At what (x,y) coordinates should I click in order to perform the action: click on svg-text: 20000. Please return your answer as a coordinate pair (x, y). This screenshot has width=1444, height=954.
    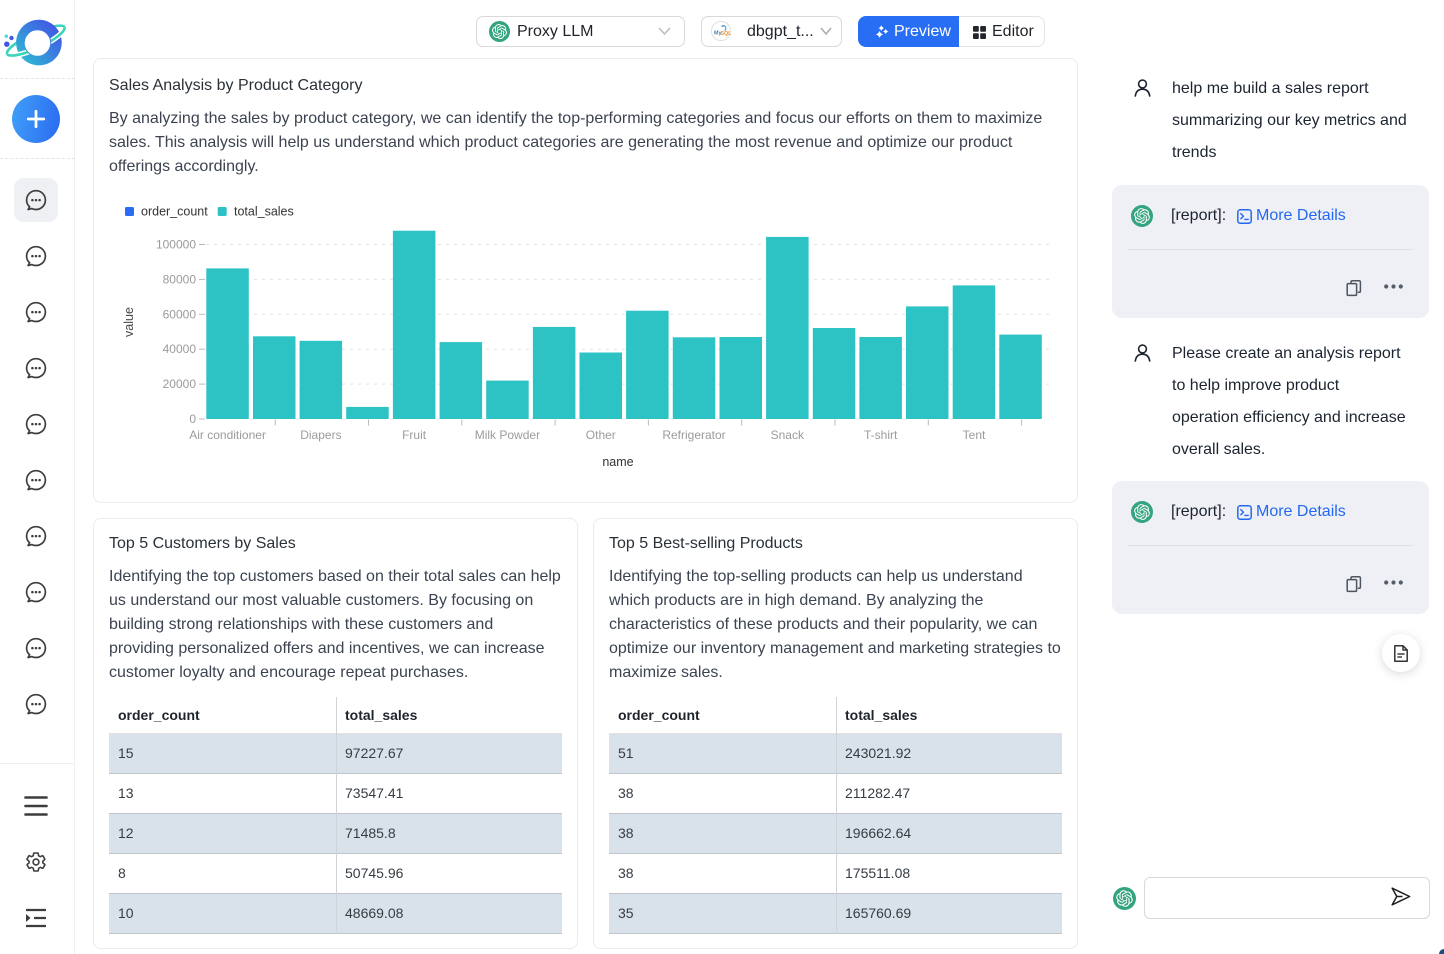
    Looking at the image, I should click on (180, 384).